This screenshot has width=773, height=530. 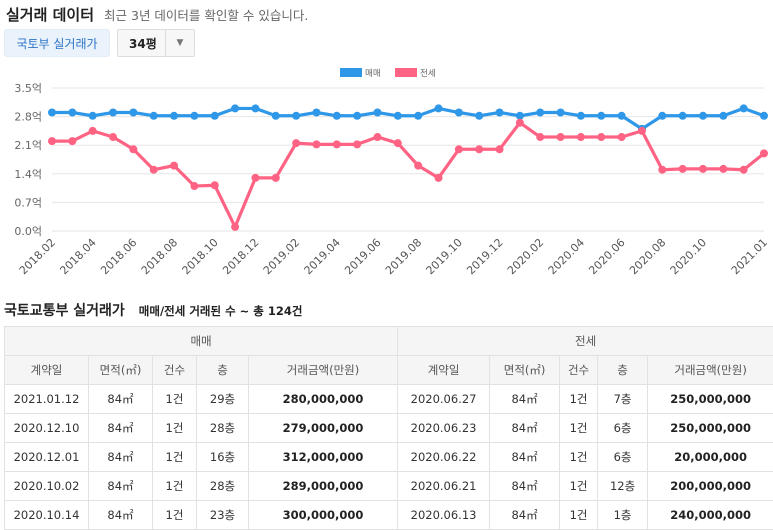 I want to click on table-cell: 312,000,000, so click(x=323, y=457).